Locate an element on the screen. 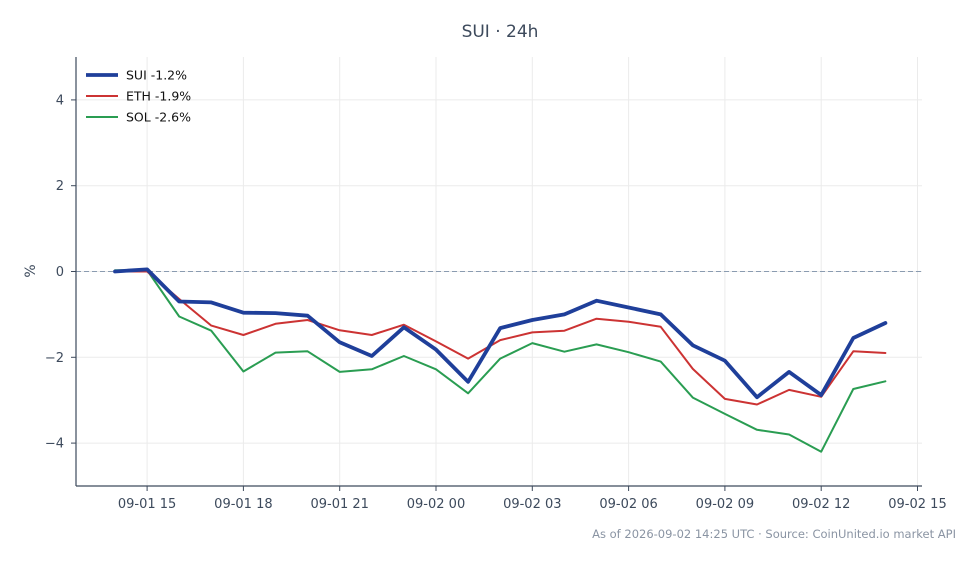  x-tick-label: 09-02 12 is located at coordinates (821, 504).